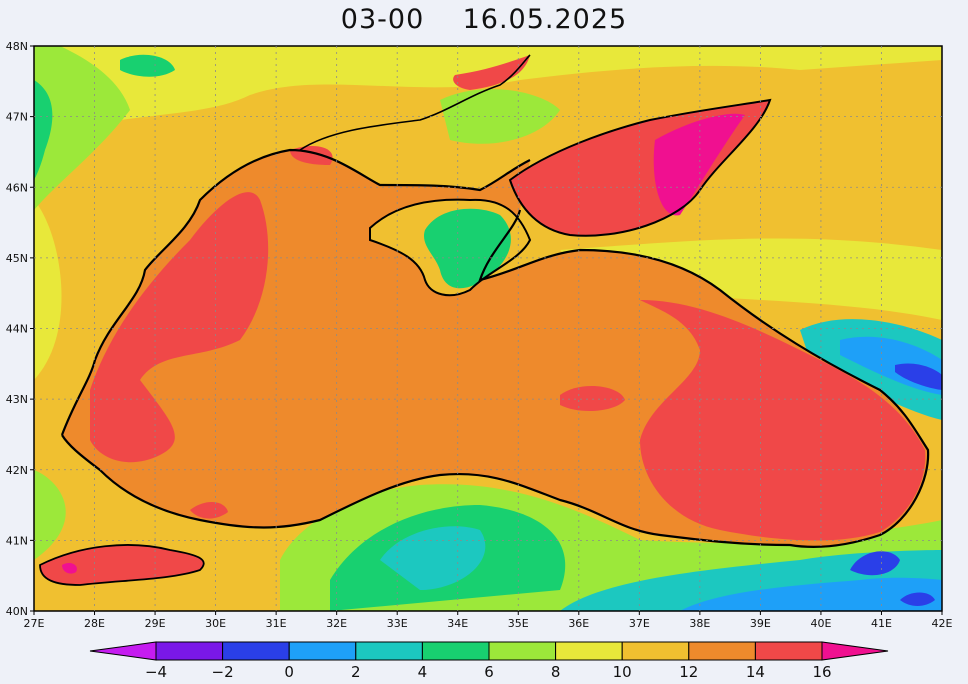 This screenshot has height=684, width=968. What do you see at coordinates (336, 623) in the screenshot?
I see `lon-label: 32E` at bounding box center [336, 623].